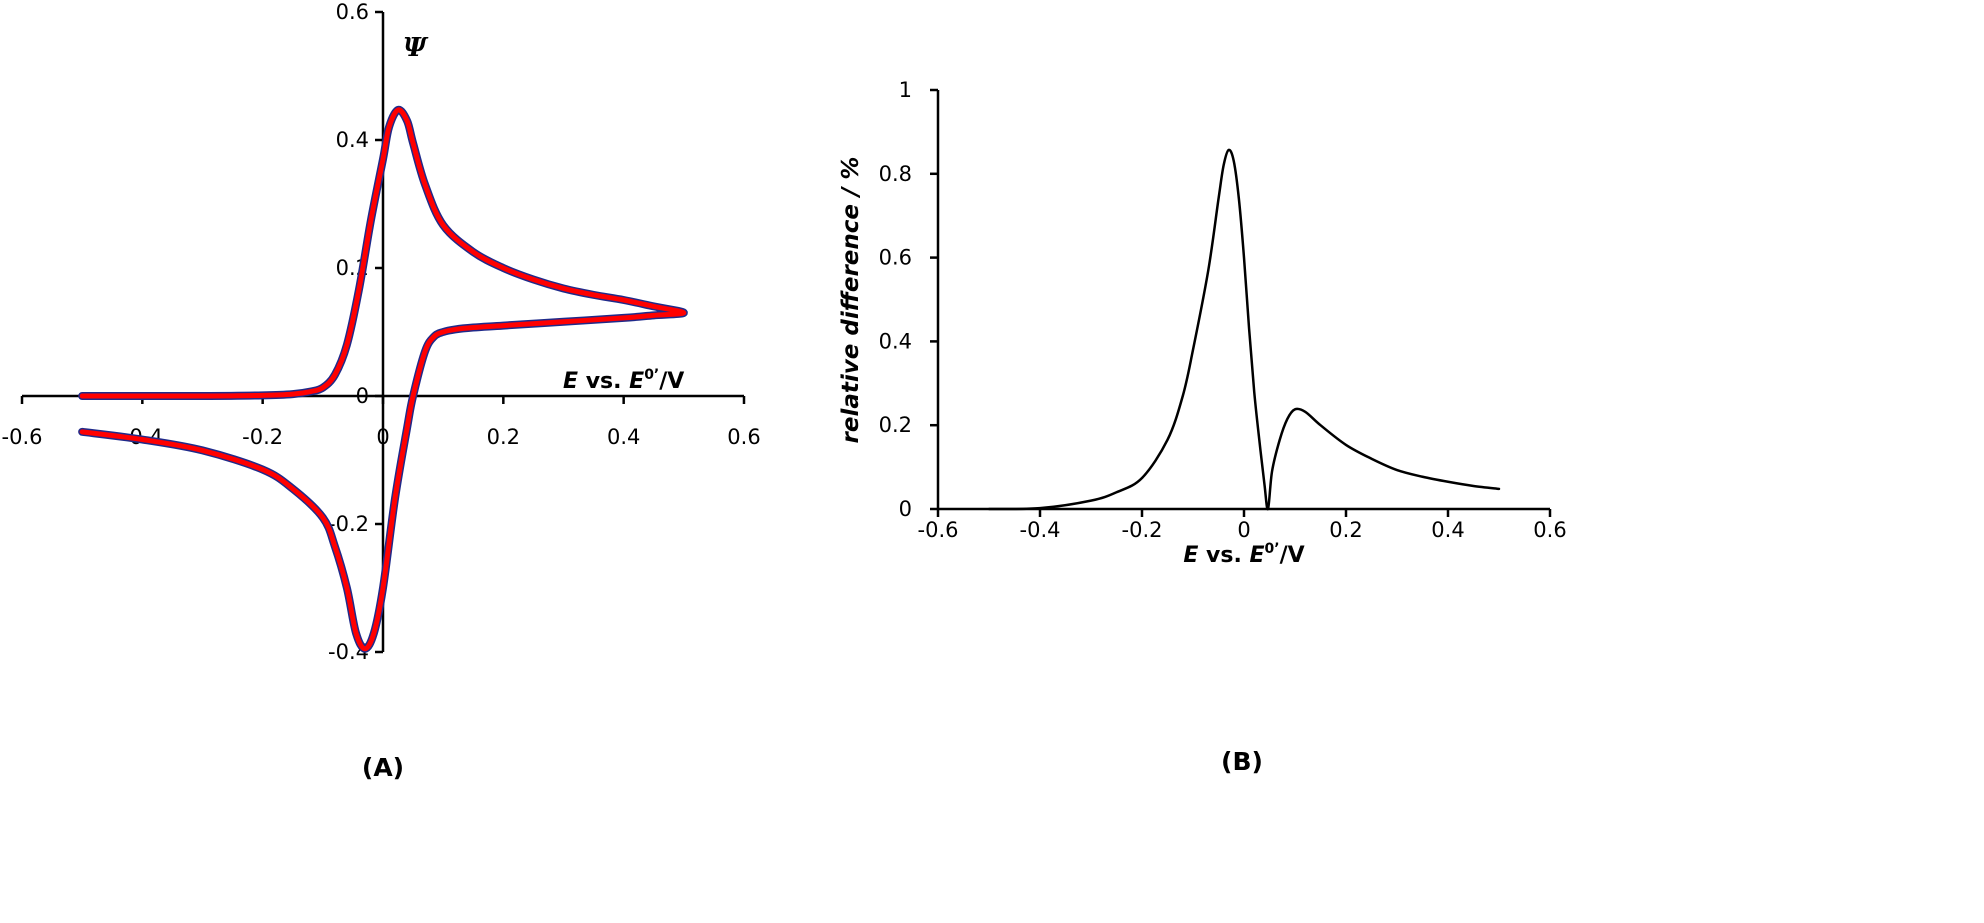 The height and width of the screenshot is (923, 1984). What do you see at coordinates (1040, 530) in the screenshot?
I see `x-tick-label: -0.4` at bounding box center [1040, 530].